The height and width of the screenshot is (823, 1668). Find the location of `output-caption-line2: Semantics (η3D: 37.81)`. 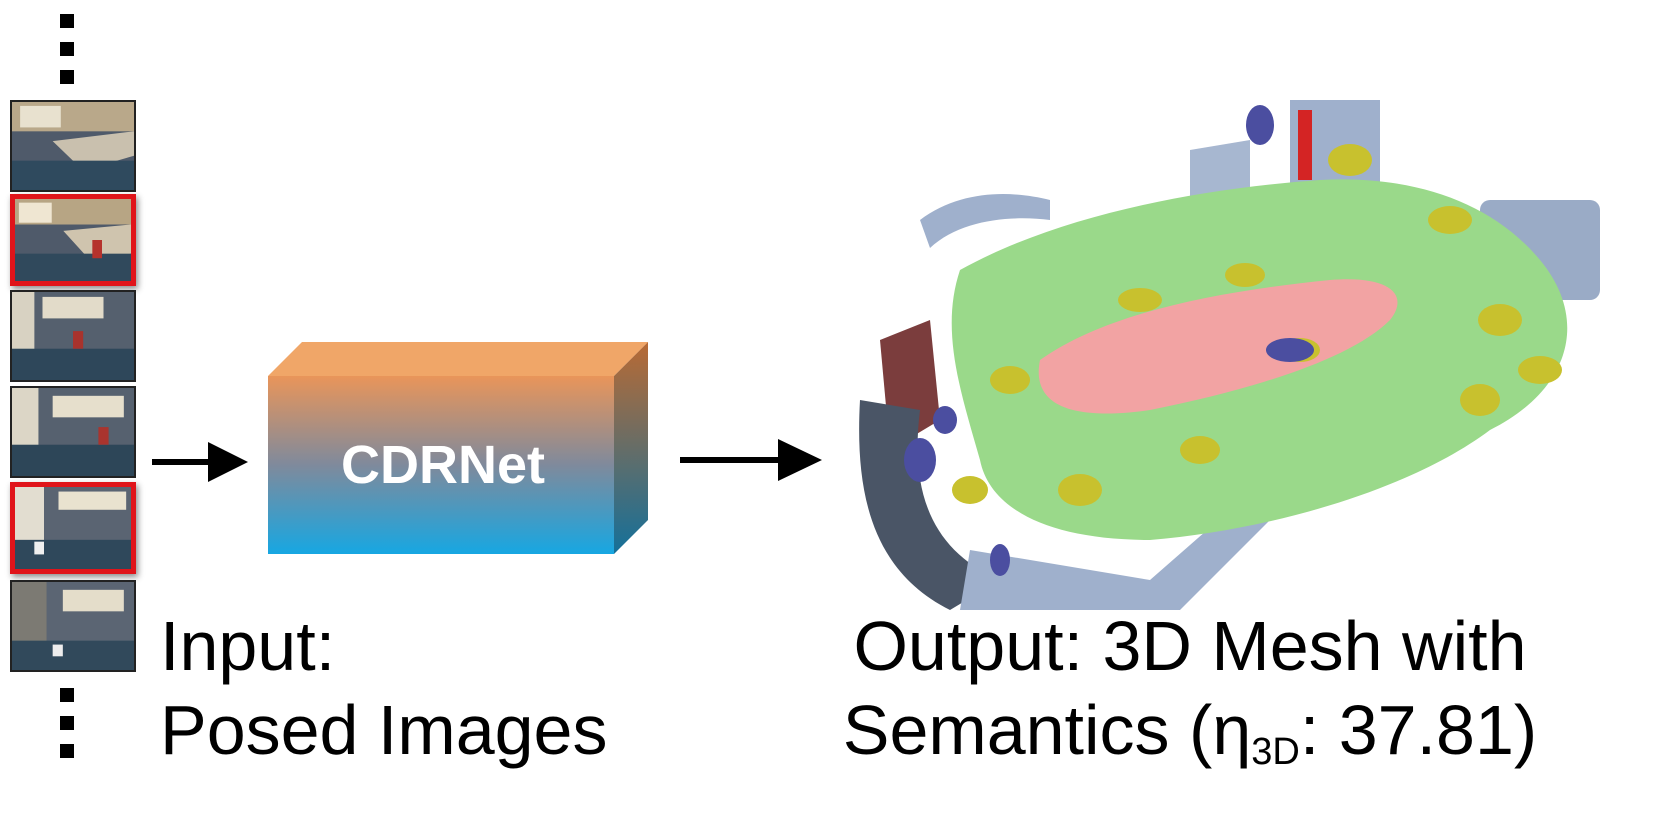

output-caption-line2: Semantics (η3D: 37.81) is located at coordinates (1190, 741).